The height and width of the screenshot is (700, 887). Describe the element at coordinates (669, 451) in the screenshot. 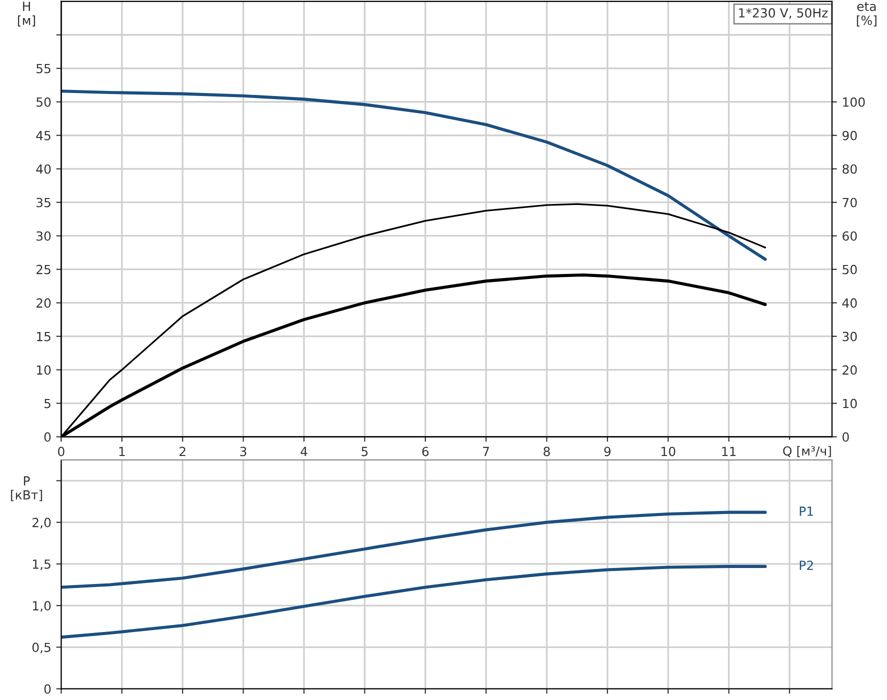

I see `x-tick-label: 10` at that location.